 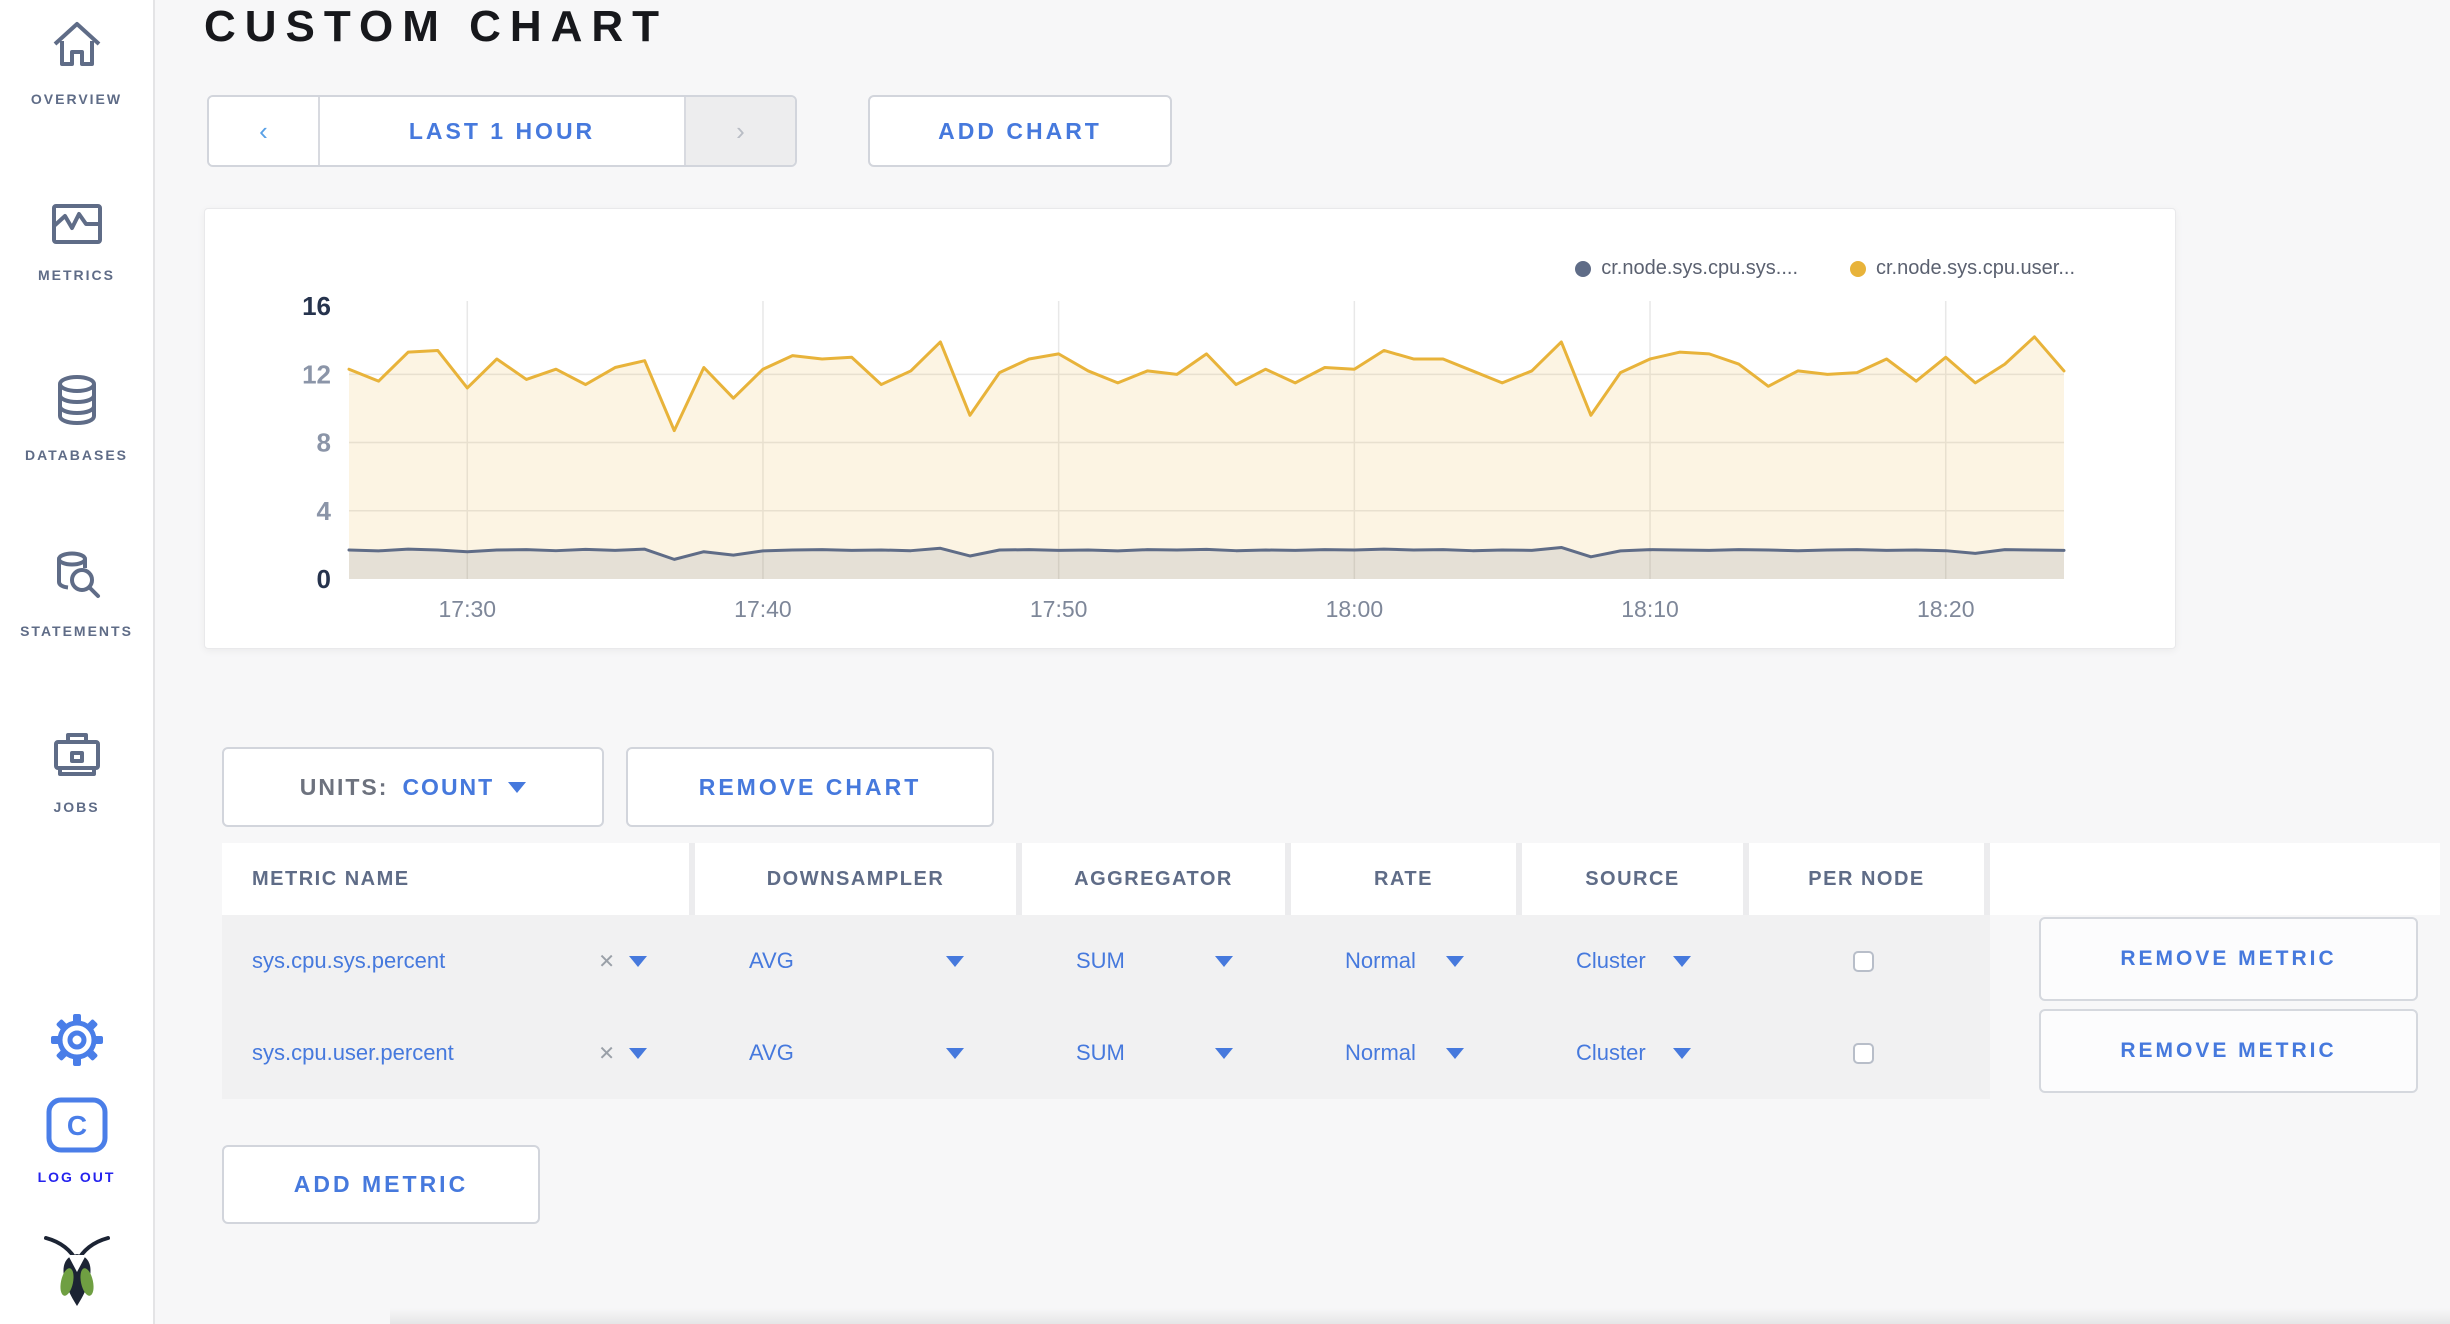 What do you see at coordinates (76, 61) in the screenshot?
I see `sidebar-item-overview: OVERVIEW` at bounding box center [76, 61].